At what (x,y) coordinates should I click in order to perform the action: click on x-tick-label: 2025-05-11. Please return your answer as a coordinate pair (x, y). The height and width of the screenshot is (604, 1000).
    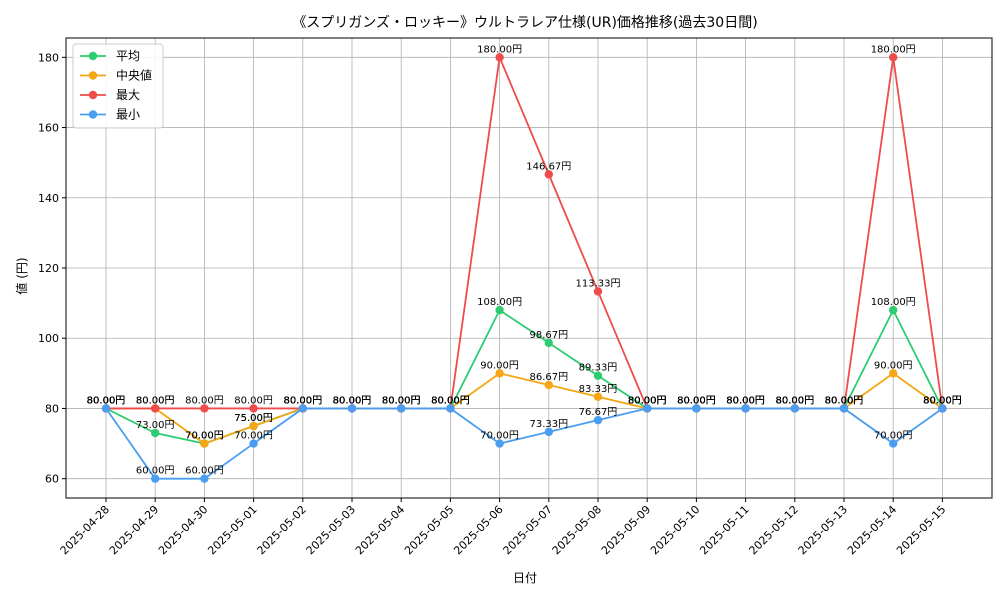
    Looking at the image, I should click on (724, 530).